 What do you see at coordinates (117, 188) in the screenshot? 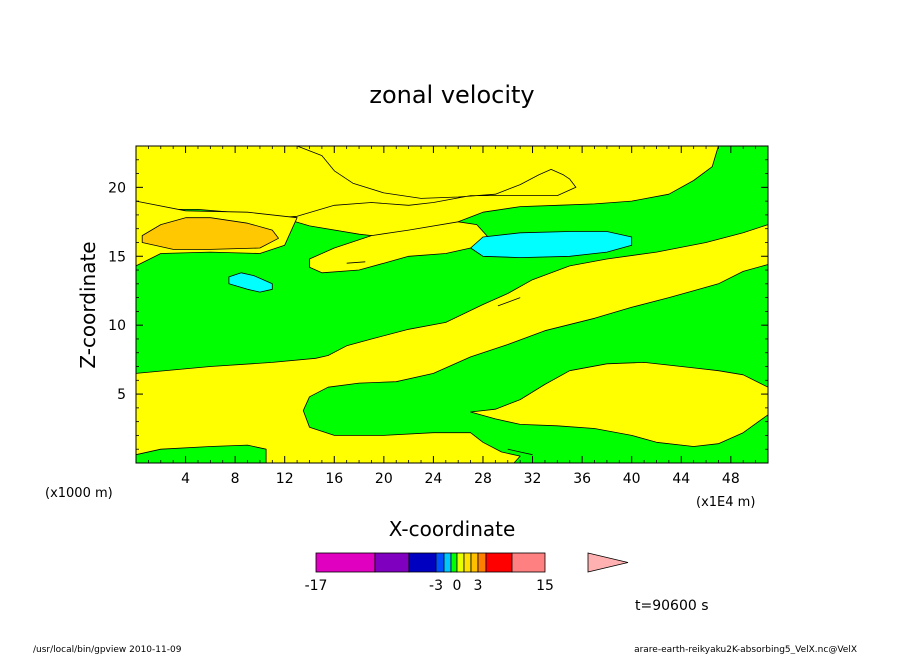
I see `y-tick-label-20: 20` at bounding box center [117, 188].